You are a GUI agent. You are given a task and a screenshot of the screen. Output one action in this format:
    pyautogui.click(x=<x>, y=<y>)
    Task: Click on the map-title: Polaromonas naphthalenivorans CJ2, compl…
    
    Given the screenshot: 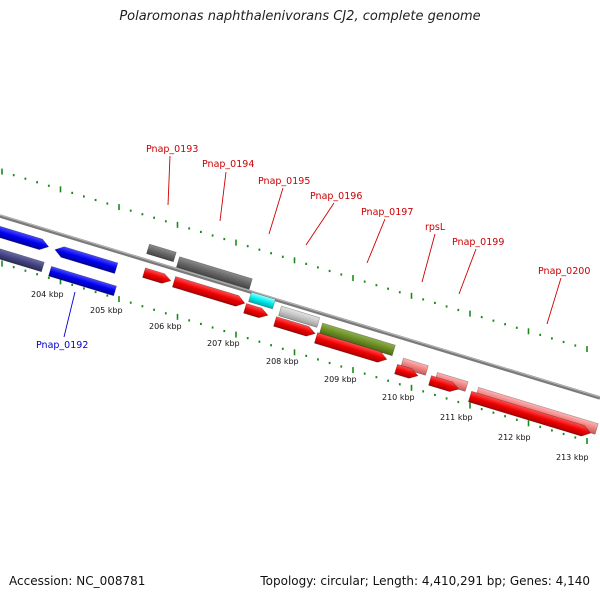 What is the action you would take?
    pyautogui.click(x=300, y=16)
    